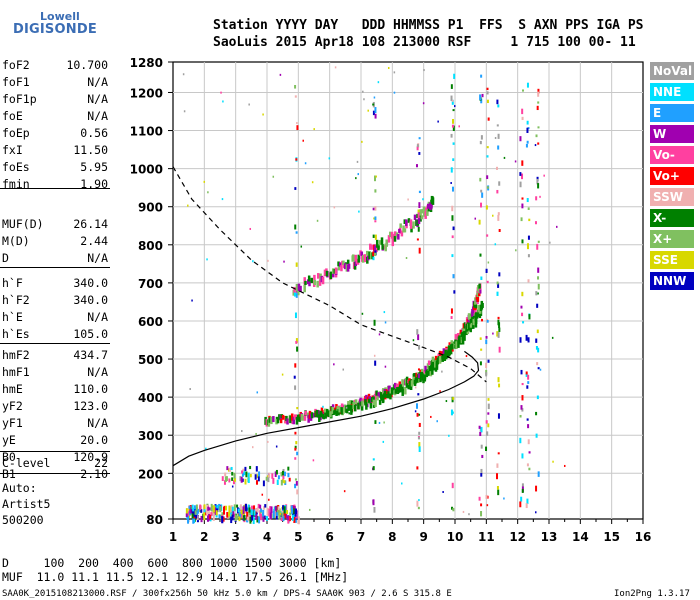  I want to click on param-label: yF2, so click(12, 406).